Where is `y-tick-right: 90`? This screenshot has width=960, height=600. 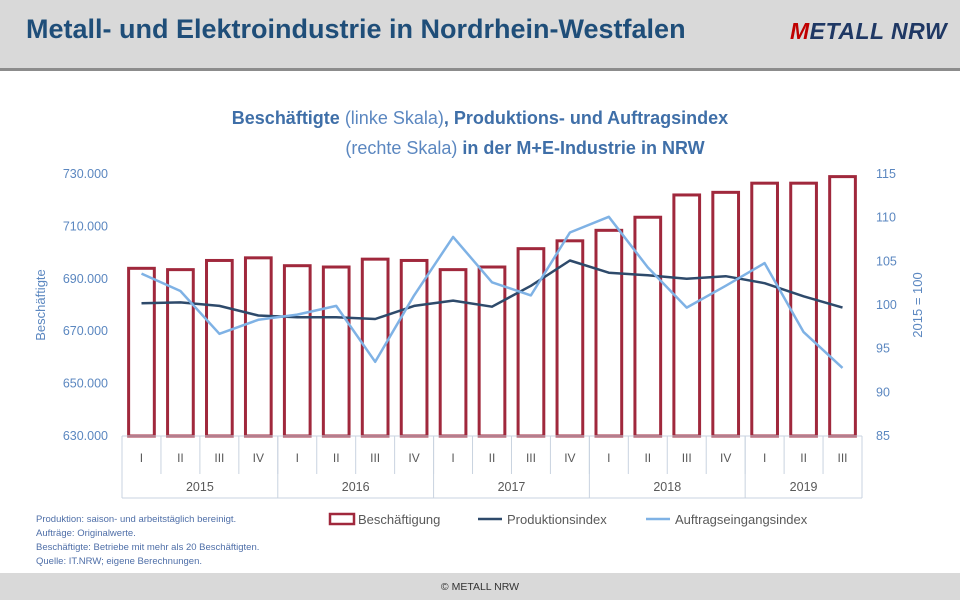
y-tick-right: 90 is located at coordinates (883, 392).